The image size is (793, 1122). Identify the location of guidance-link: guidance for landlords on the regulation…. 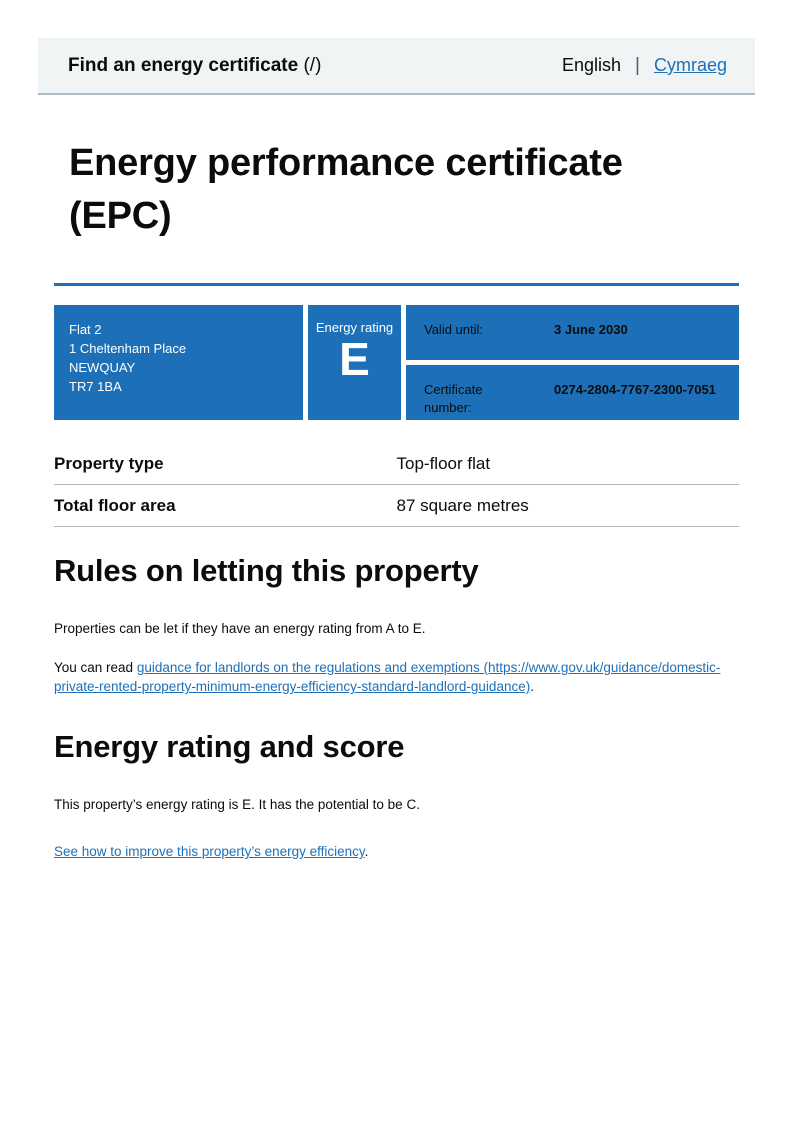
(387, 677).